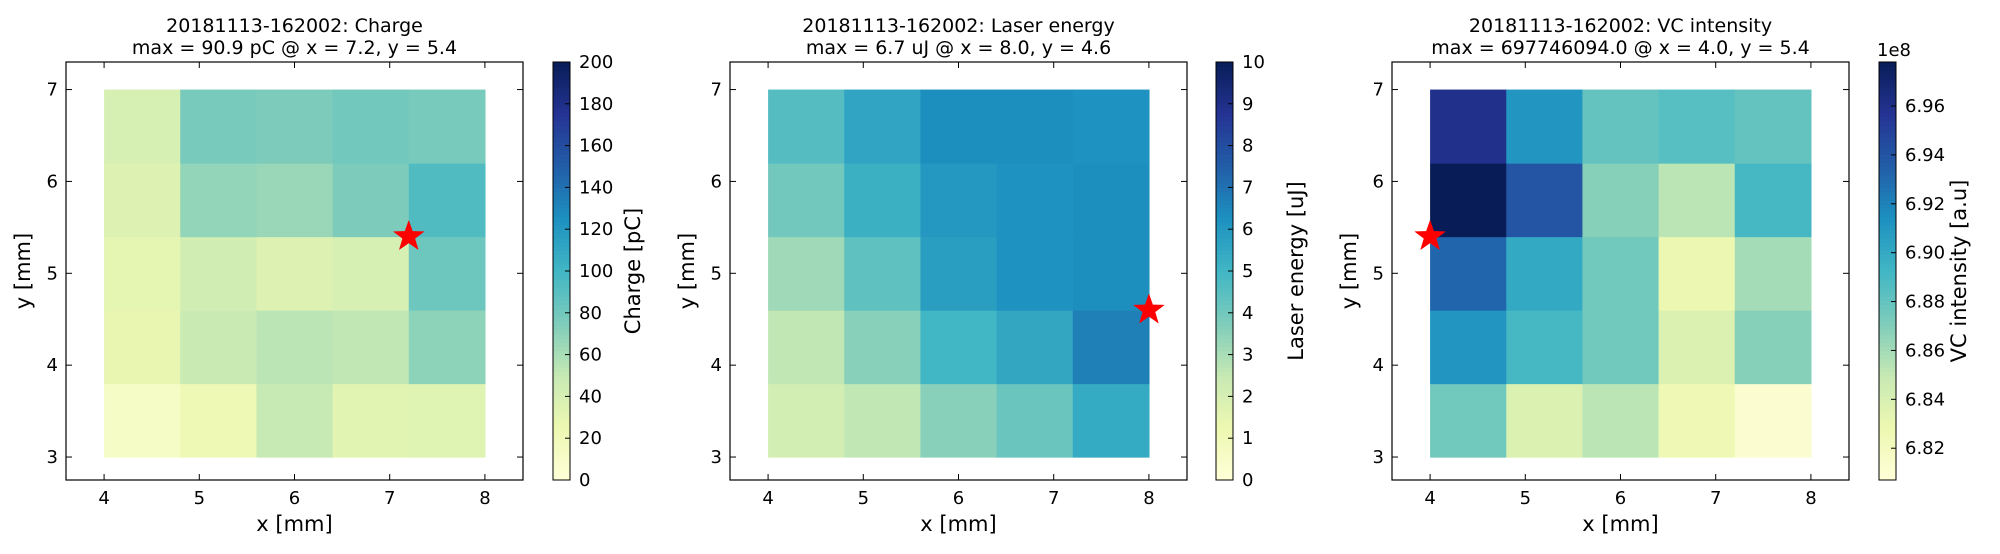 The image size is (2000, 554). What do you see at coordinates (958, 48) in the screenshot?
I see `chart-subtitle: max = 6.7 uJ @ x = 8.0, y = 4.6` at bounding box center [958, 48].